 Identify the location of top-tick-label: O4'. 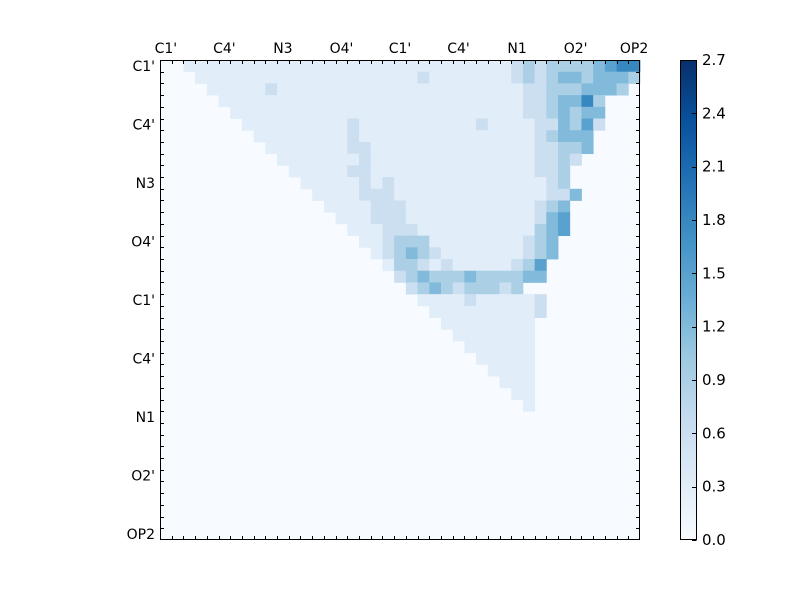
(342, 49).